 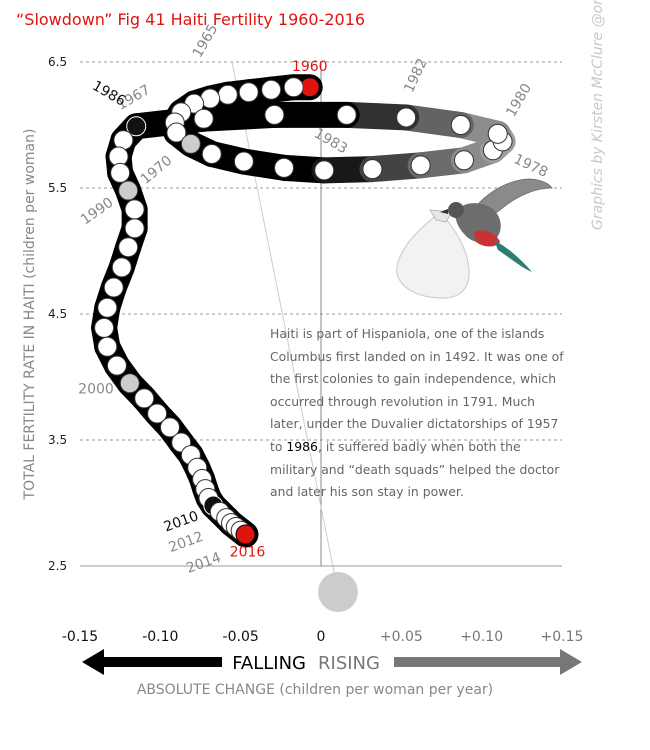 What do you see at coordinates (206, 41) in the screenshot?
I see `year-label-1965: 1965` at bounding box center [206, 41].